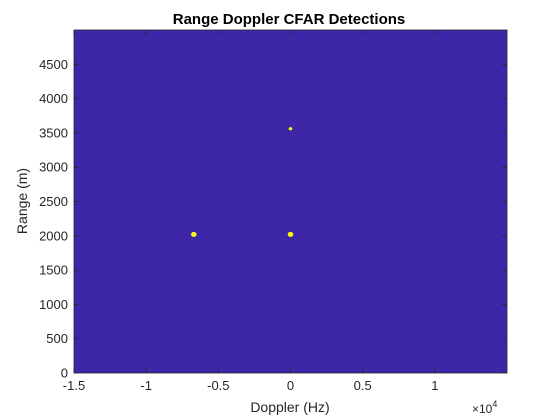 This screenshot has width=560, height=420. I want to click on x-tick-label: 1, so click(434, 385).